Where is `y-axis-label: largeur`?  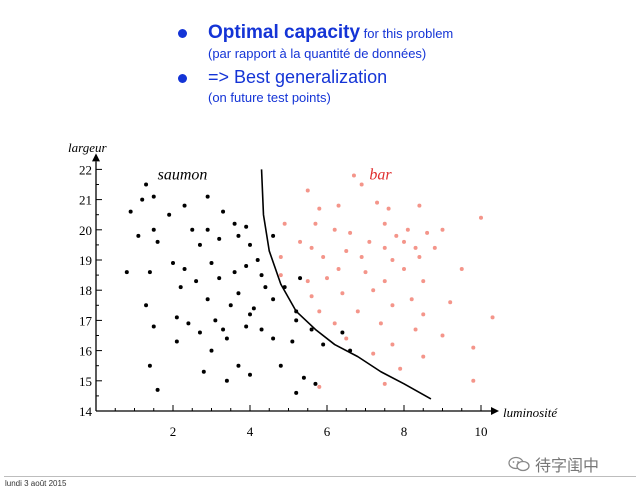 y-axis-label: largeur is located at coordinates (87, 147).